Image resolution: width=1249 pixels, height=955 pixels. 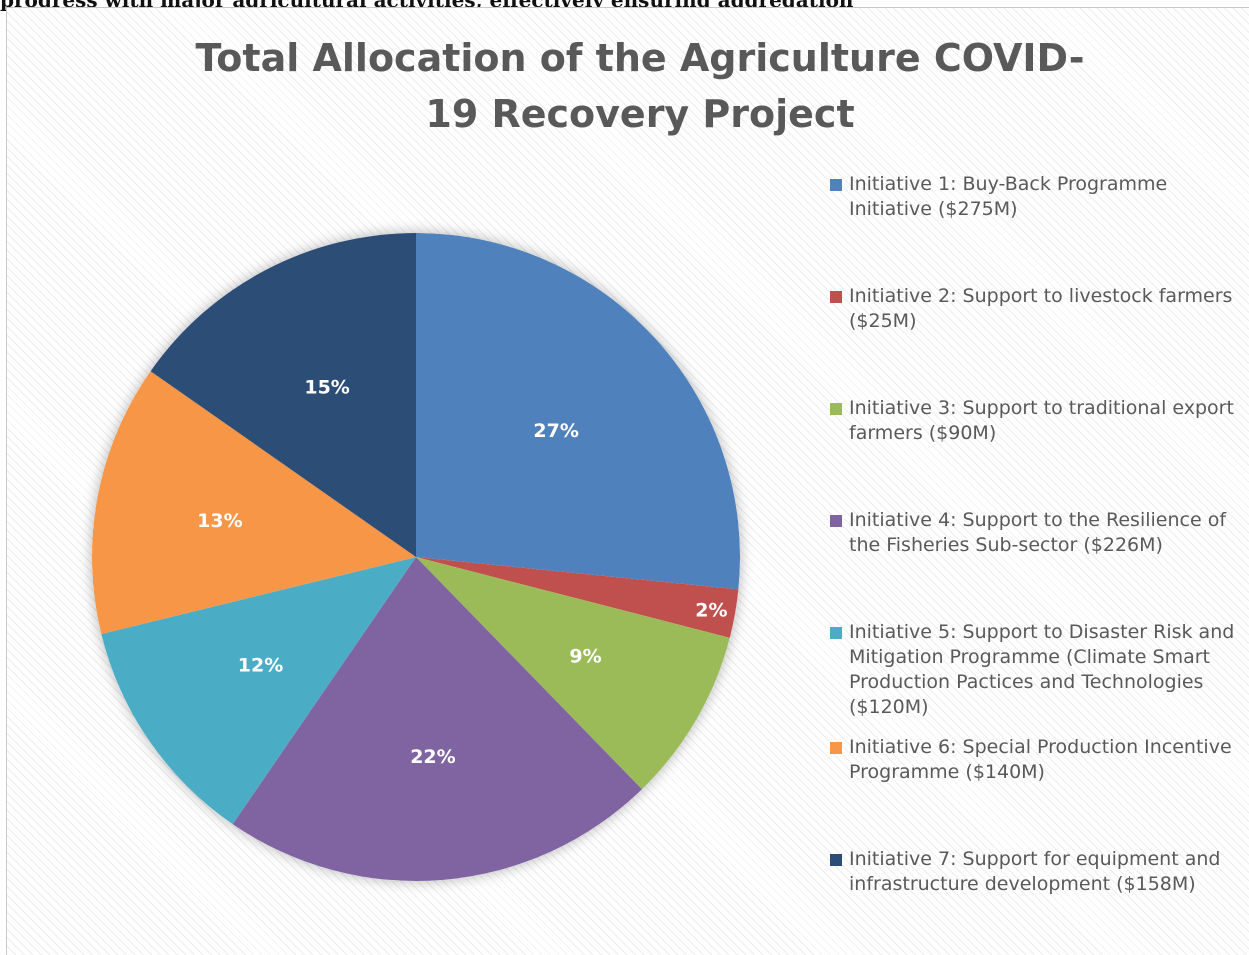 I want to click on data-label-5: 12%, so click(x=260, y=665).